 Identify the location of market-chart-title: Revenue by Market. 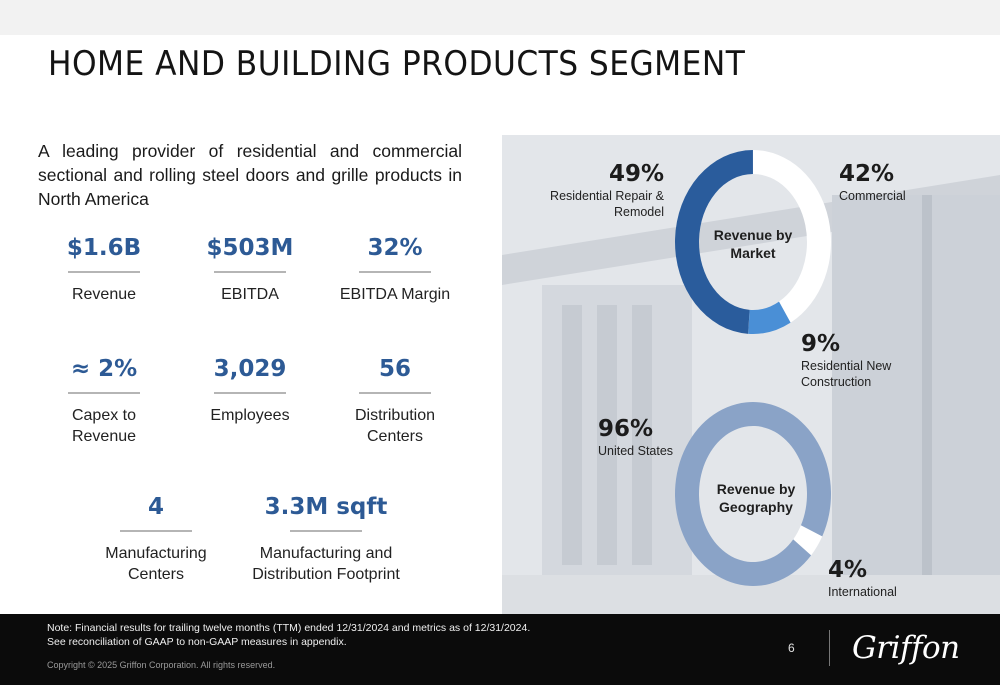
(753, 244).